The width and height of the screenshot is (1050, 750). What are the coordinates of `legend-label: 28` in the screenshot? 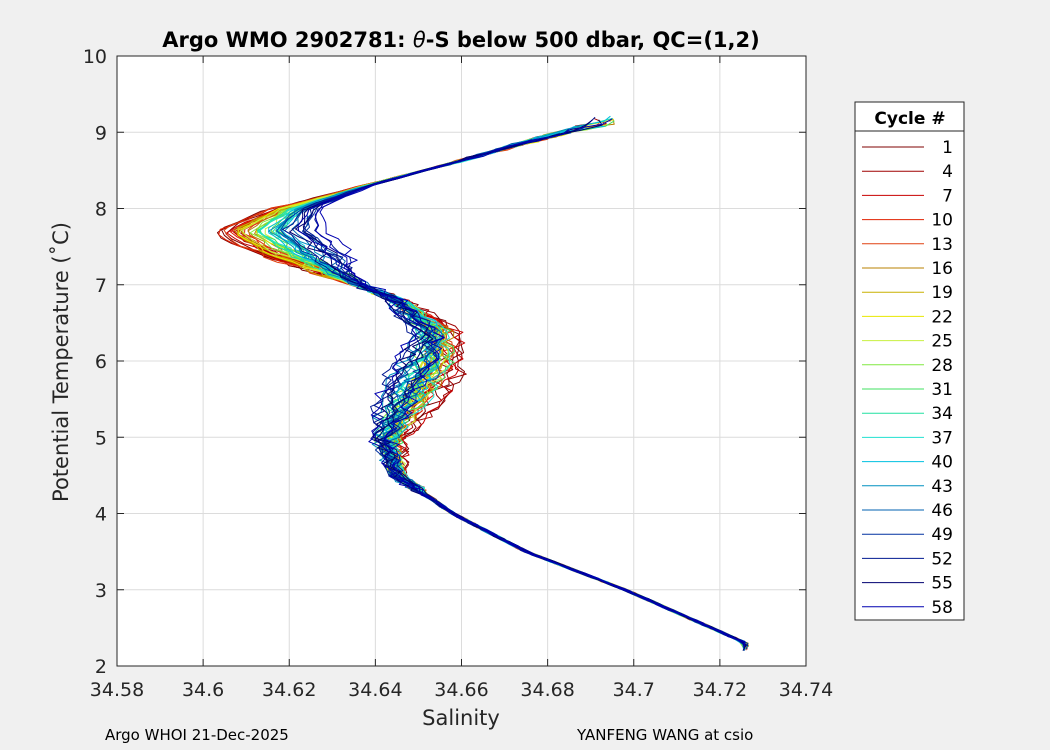 It's located at (942, 366).